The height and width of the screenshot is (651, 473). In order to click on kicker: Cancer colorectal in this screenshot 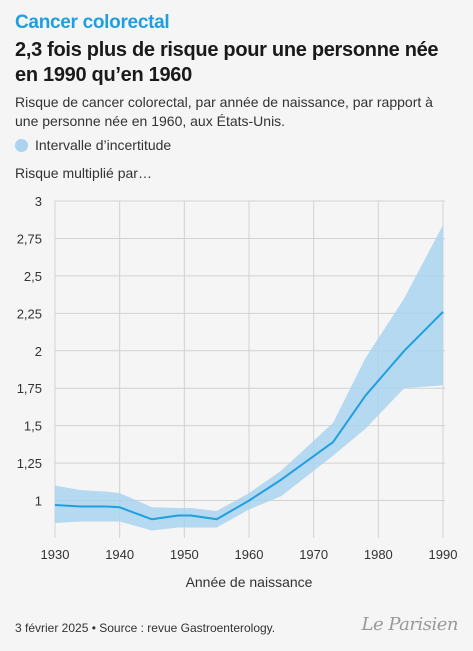, I will do `click(92, 22)`.